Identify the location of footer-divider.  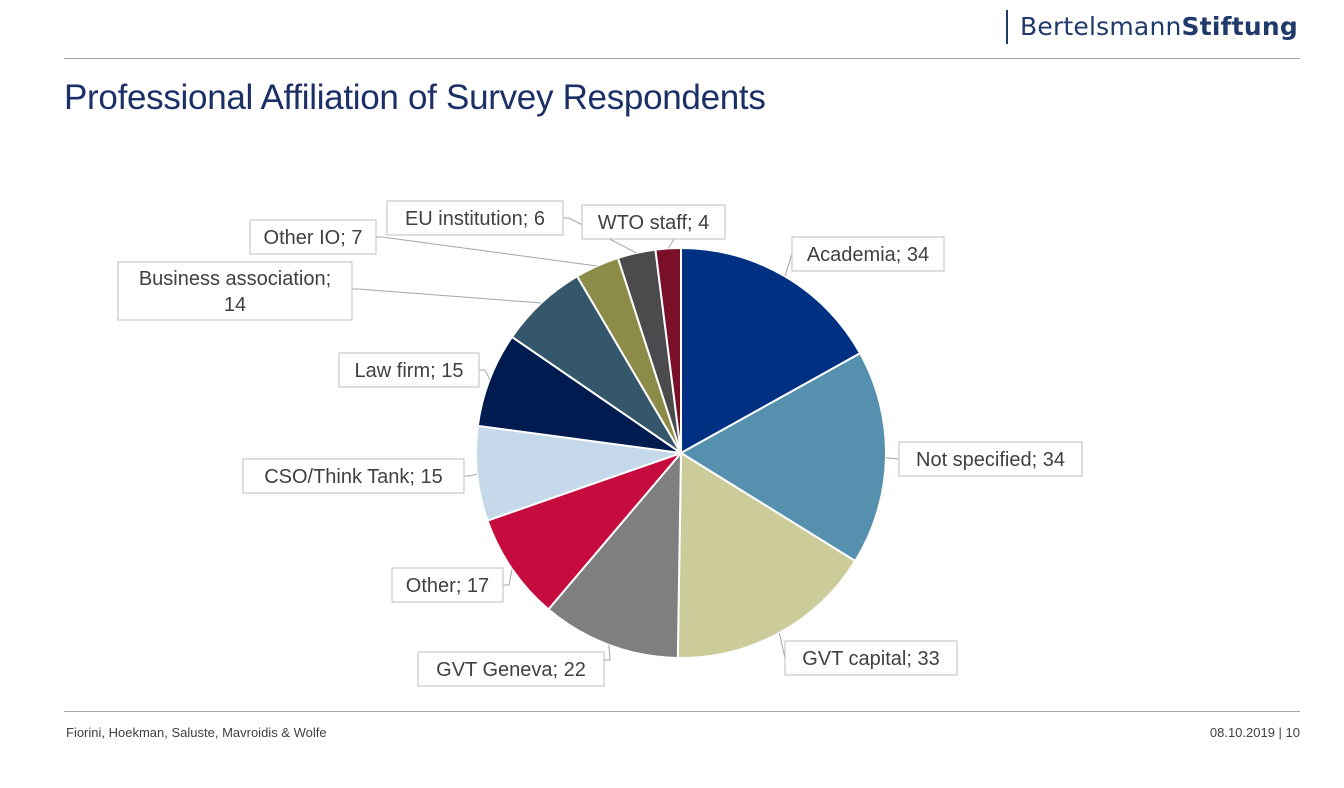
(682, 711).